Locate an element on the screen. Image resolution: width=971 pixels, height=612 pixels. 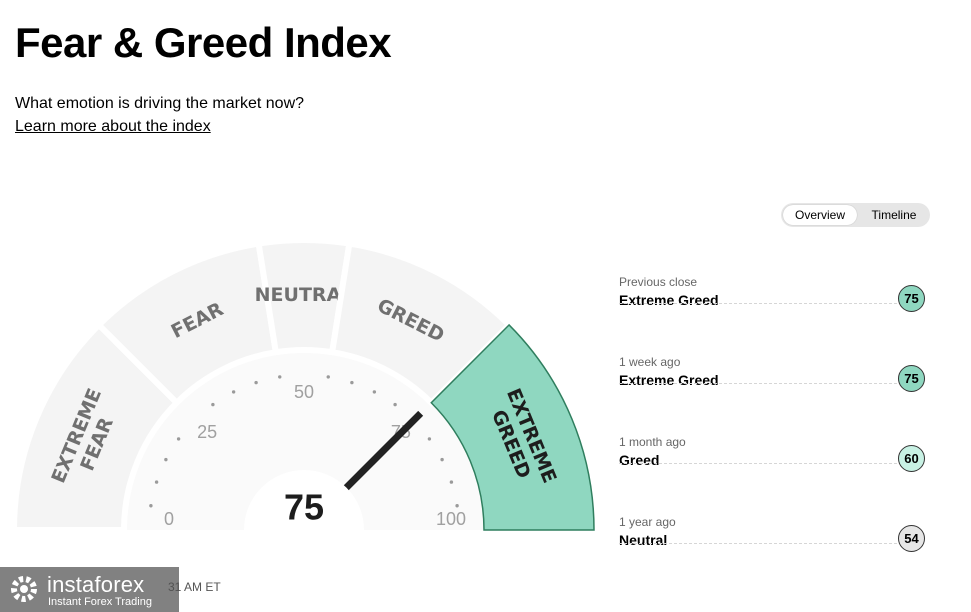
history-row-1-year-ago: 1 year ago Neutral 54 is located at coordinates (773, 545).